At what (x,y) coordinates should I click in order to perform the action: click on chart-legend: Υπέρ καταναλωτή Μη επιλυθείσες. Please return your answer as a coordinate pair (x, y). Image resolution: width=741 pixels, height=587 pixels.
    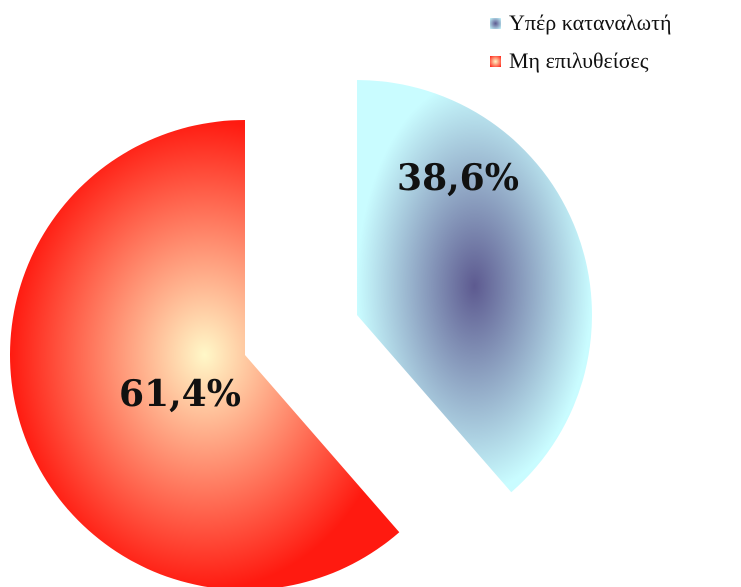
    Looking at the image, I should click on (580, 42).